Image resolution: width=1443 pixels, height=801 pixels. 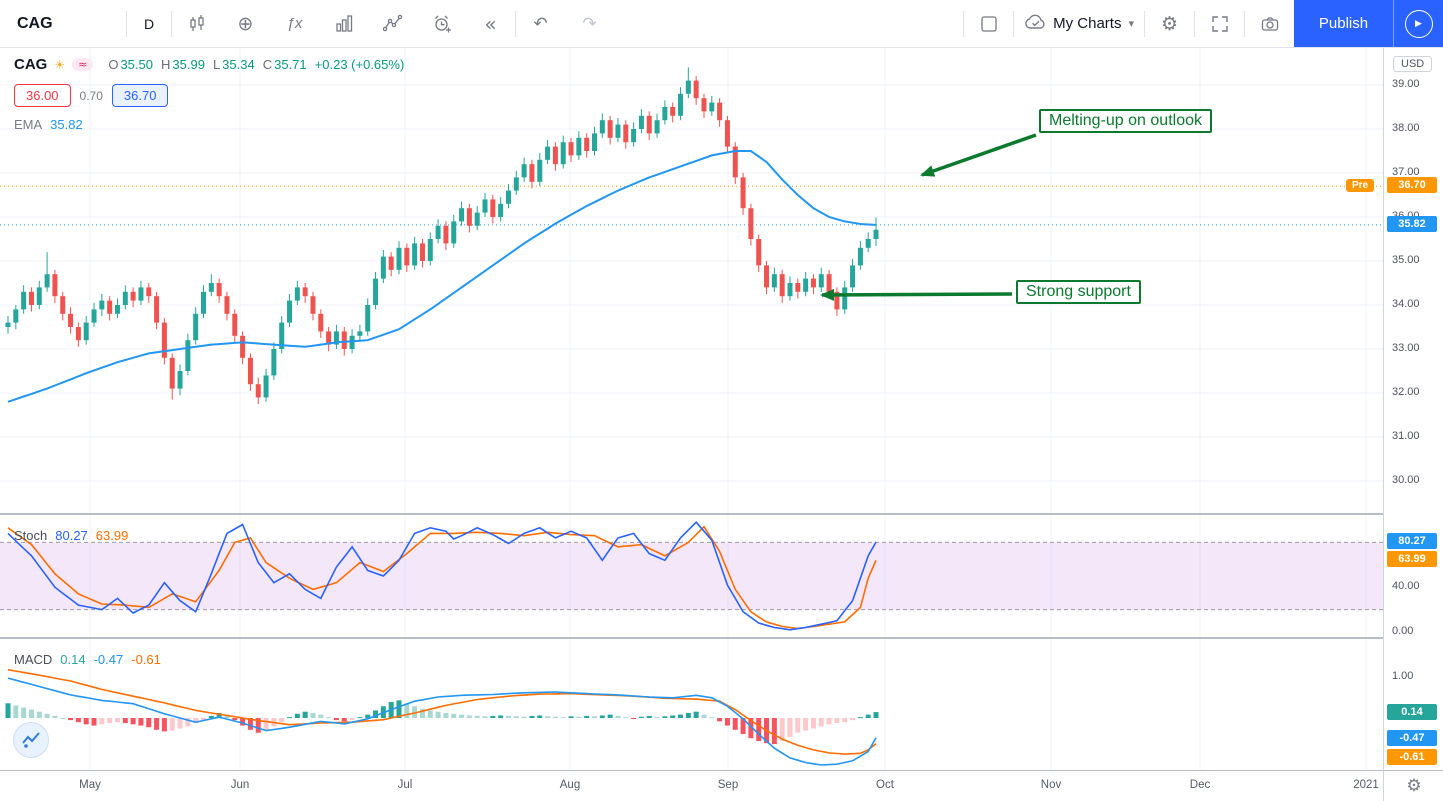 I want to click on stoch-d-value: 63.99, so click(x=112, y=535).